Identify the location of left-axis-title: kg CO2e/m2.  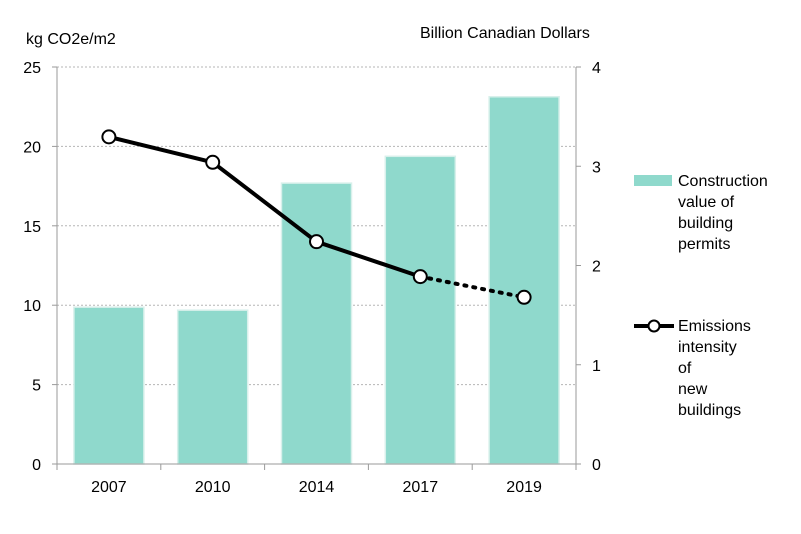
(71, 39).